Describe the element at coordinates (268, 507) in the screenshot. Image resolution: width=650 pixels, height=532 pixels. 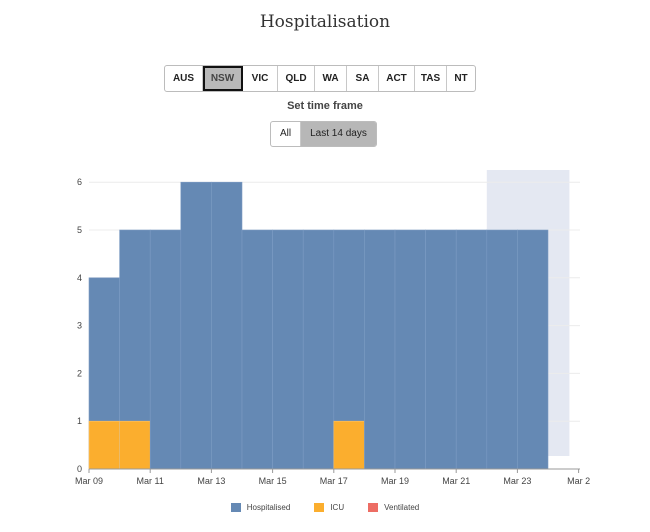
I see `legend-label: Hospitalised` at that location.